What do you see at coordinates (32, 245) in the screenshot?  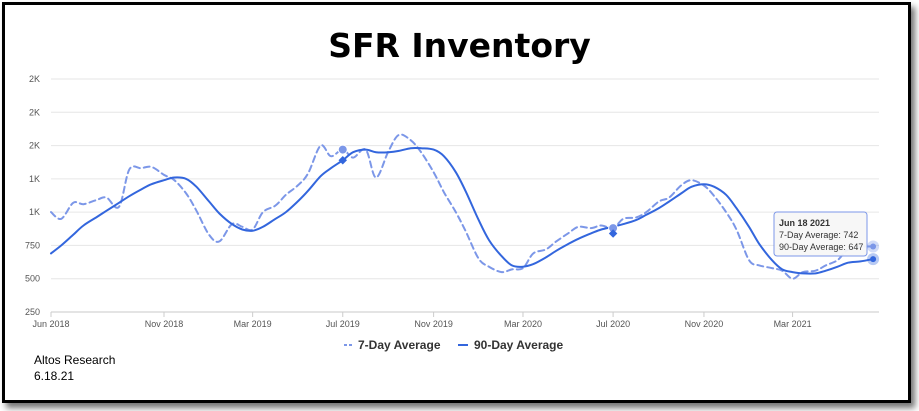 I see `y-tick-label: 750` at bounding box center [32, 245].